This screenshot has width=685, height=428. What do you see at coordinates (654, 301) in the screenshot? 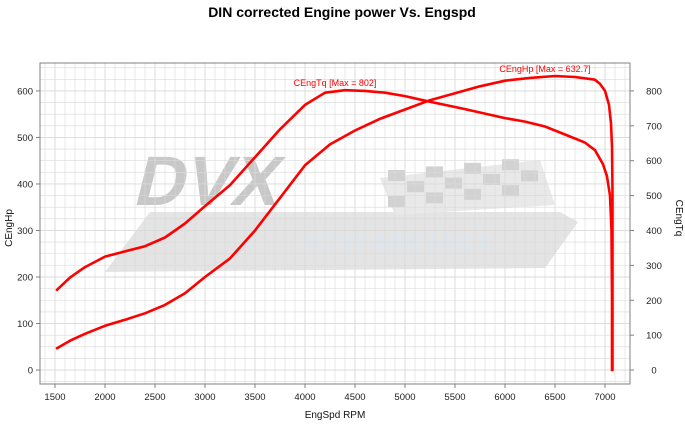
I see `right-tick-label: 200` at bounding box center [654, 301].